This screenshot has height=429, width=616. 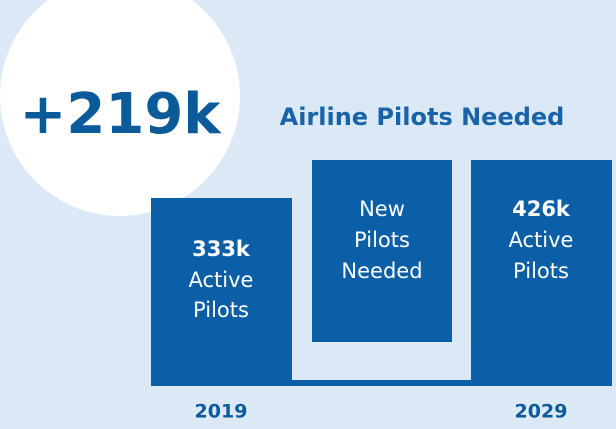 I want to click on base-strip, so click(x=381, y=383).